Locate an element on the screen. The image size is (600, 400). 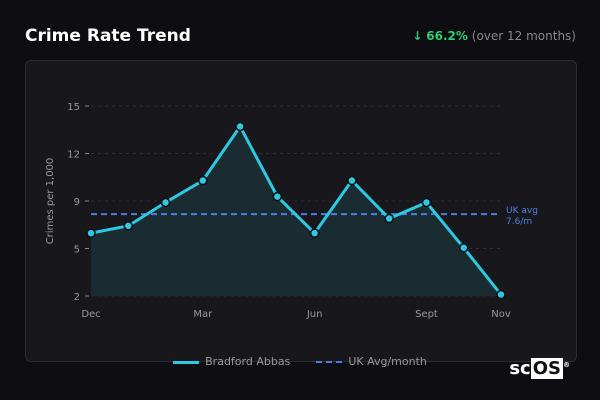
x-tick-label: Jun is located at coordinates (314, 314).